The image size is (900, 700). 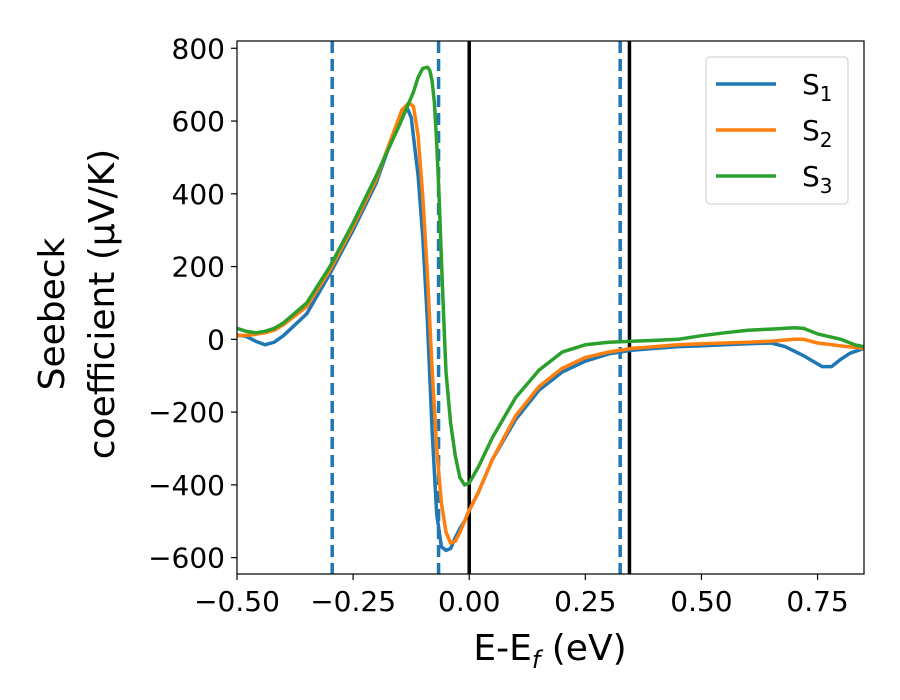 What do you see at coordinates (817, 87) in the screenshot?
I see `legend-label: S1` at bounding box center [817, 87].